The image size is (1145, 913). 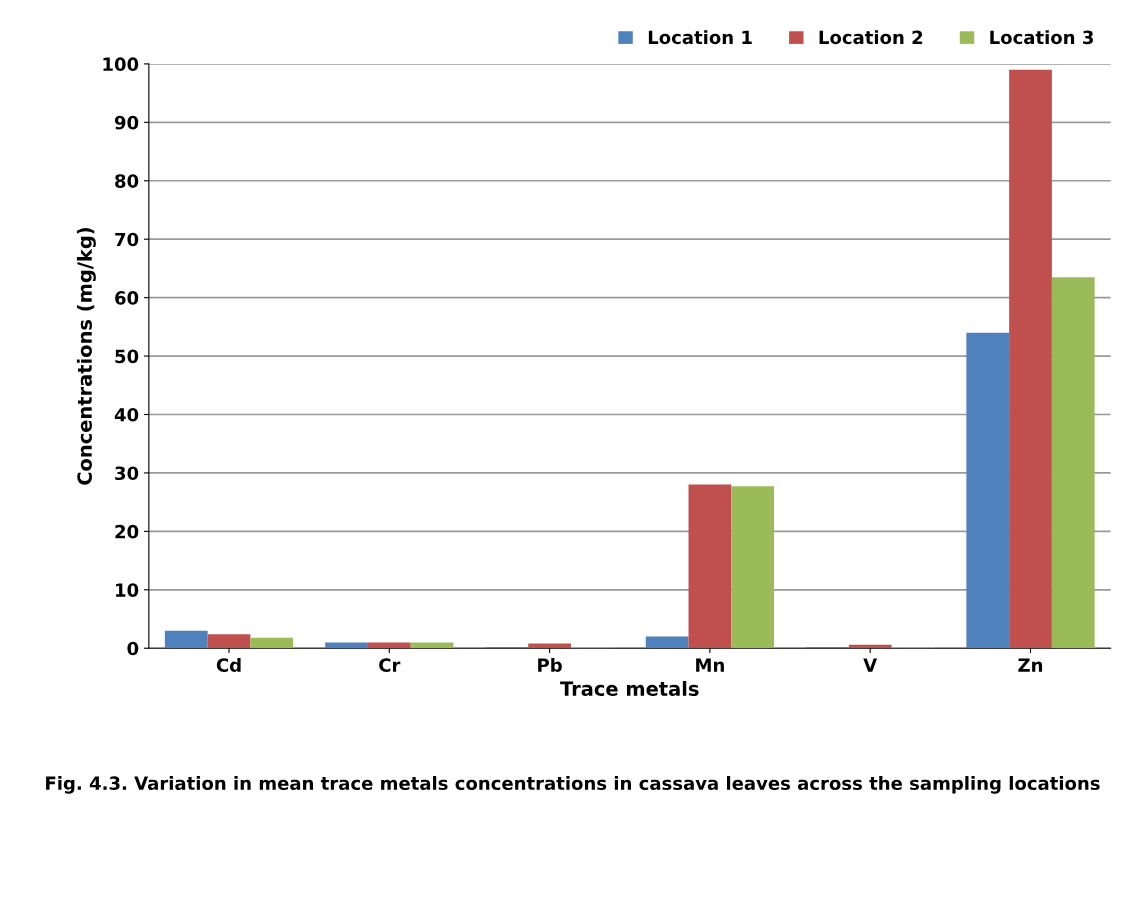 What do you see at coordinates (228, 664) in the screenshot?
I see `x-tick-label: Cd` at bounding box center [228, 664].